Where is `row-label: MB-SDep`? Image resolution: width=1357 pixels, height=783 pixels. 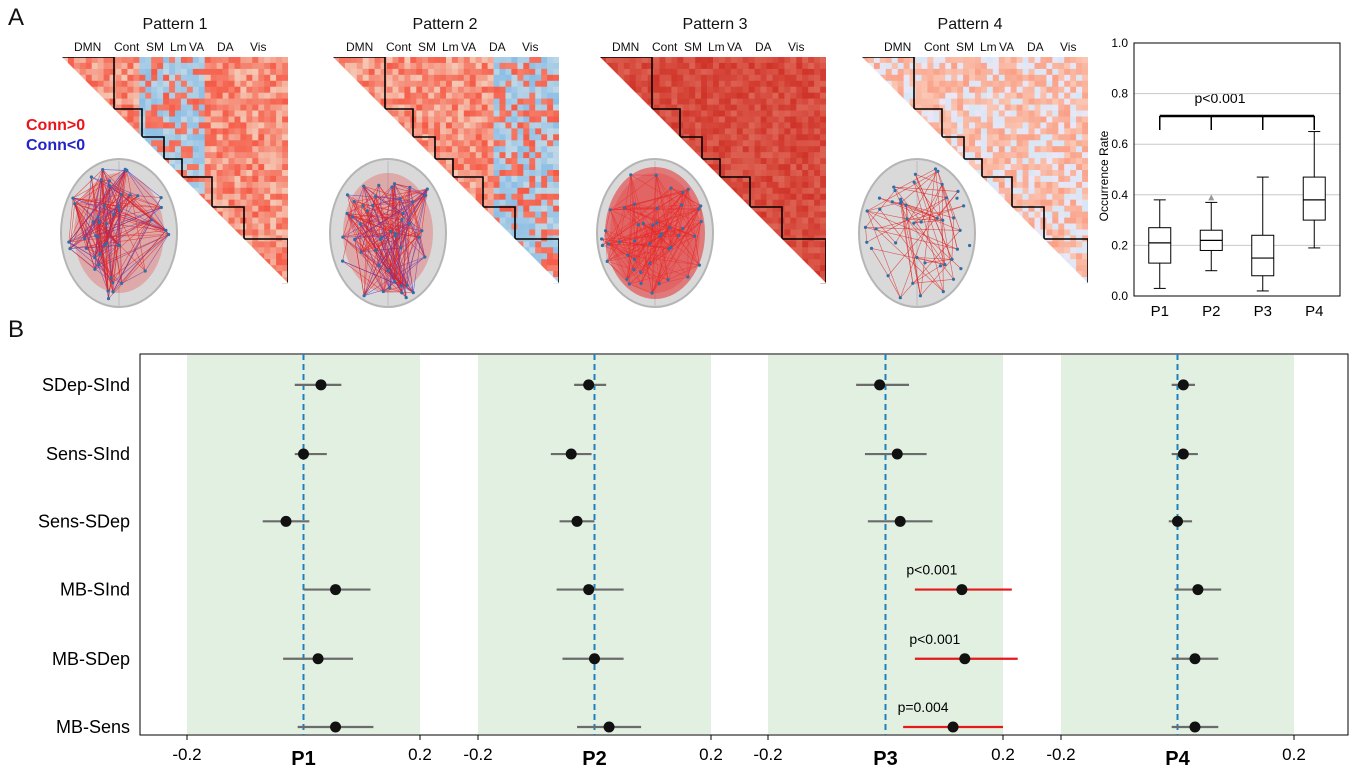 row-label: MB-SDep is located at coordinates (91, 659).